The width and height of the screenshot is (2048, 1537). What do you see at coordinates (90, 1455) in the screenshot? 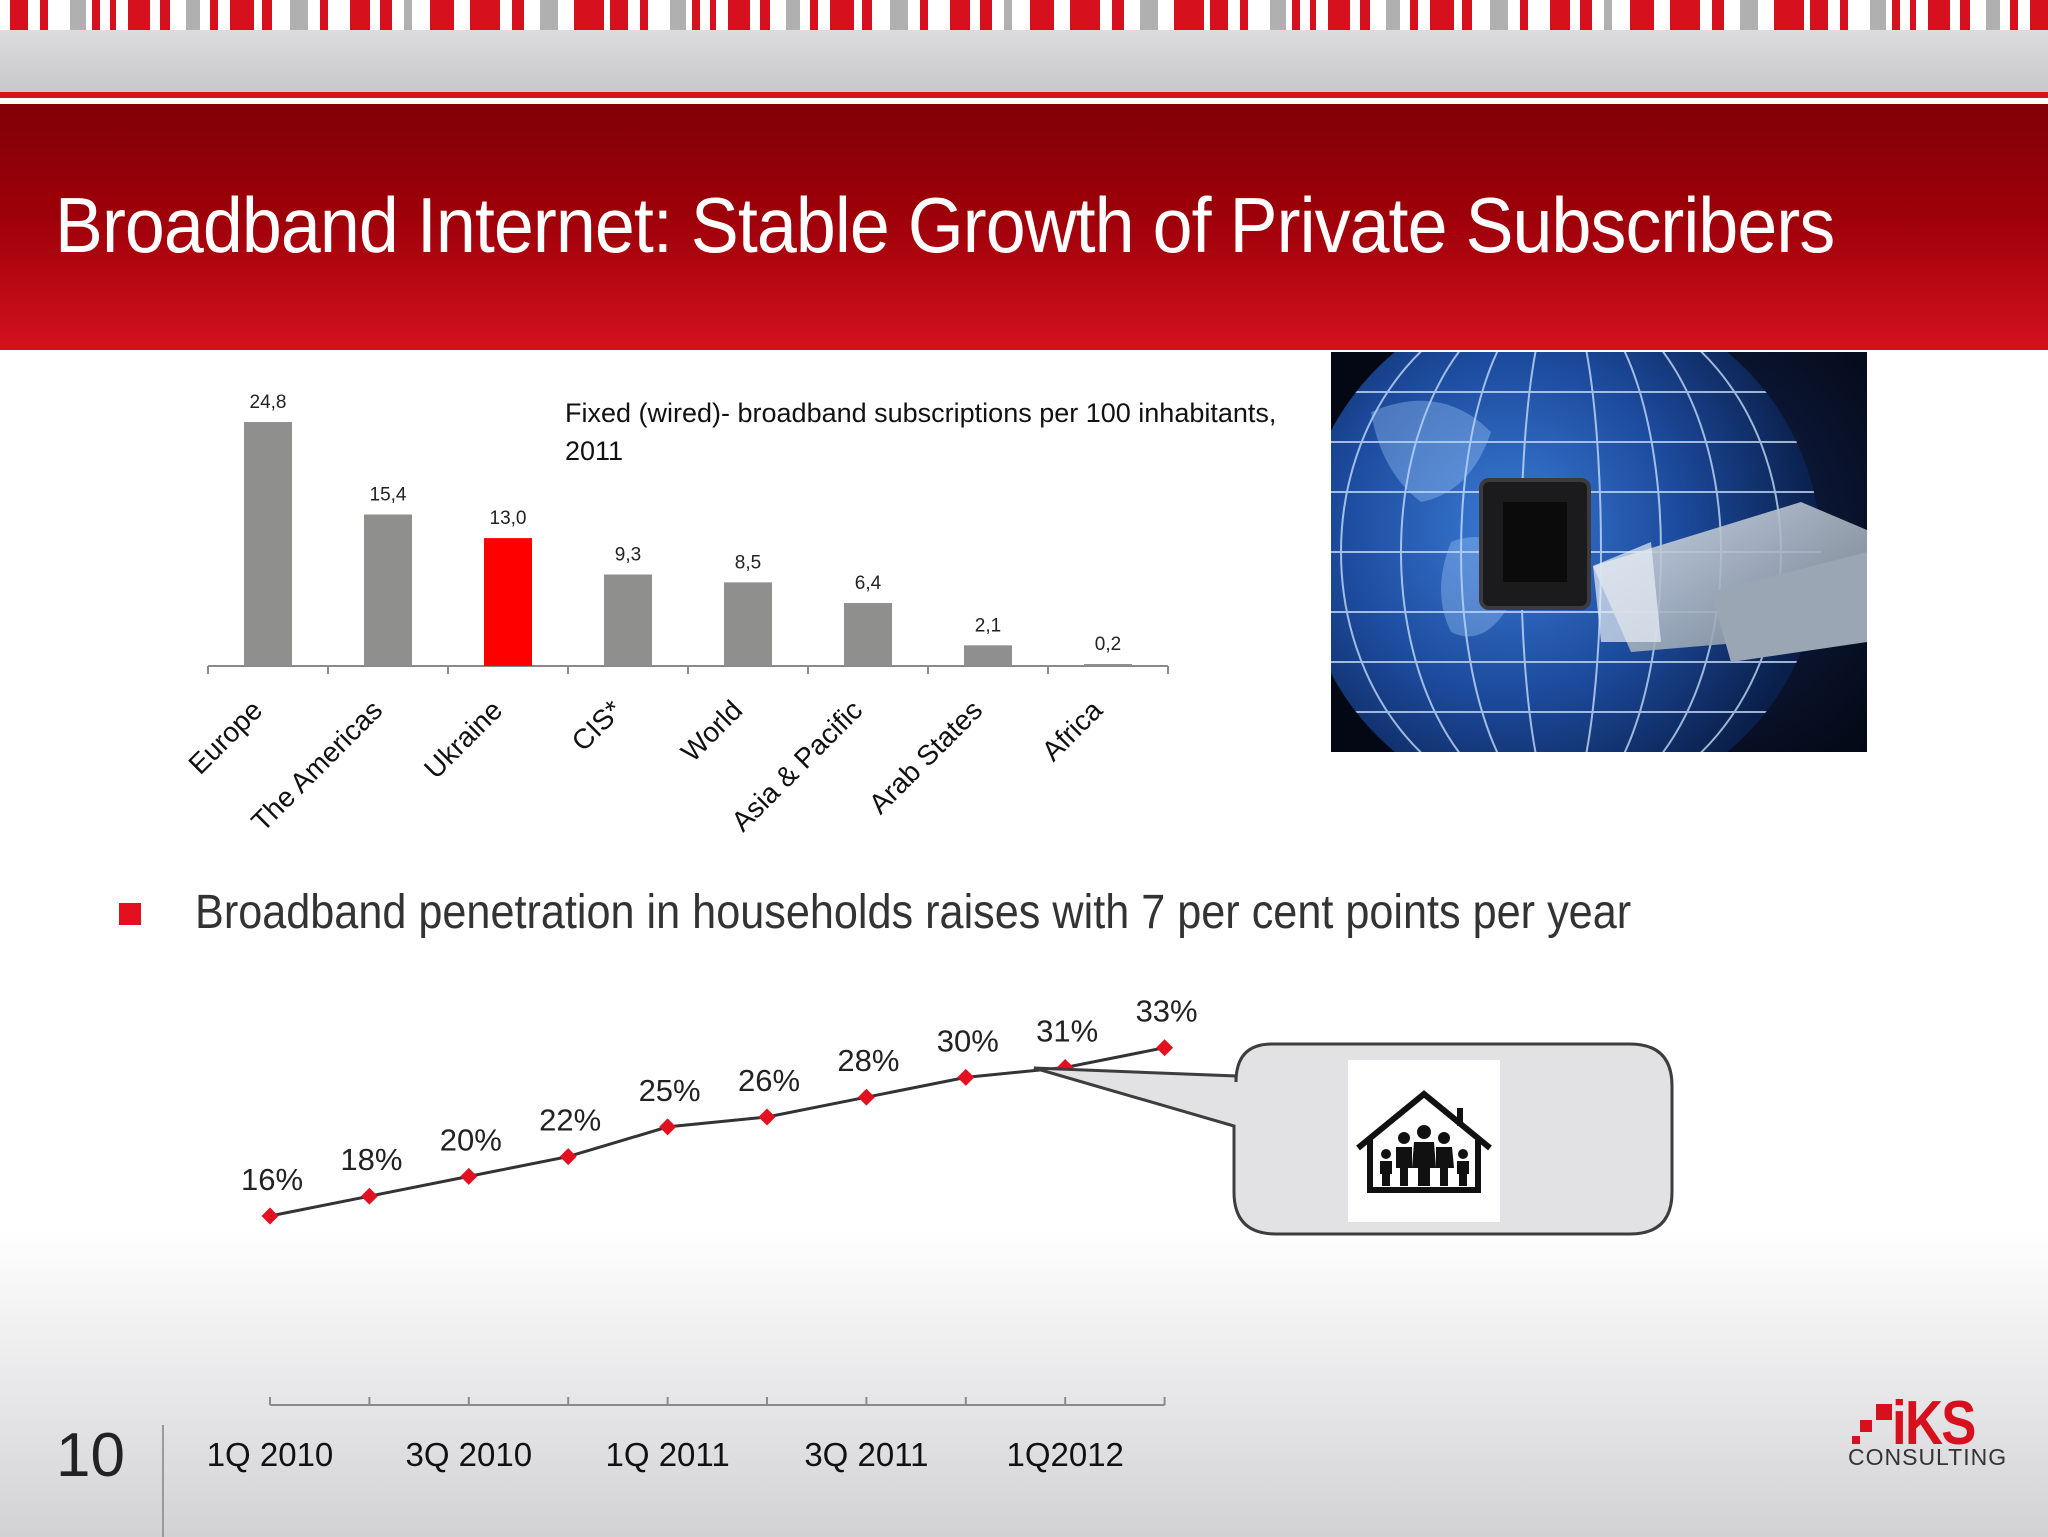
I see `page-number: 10` at bounding box center [90, 1455].